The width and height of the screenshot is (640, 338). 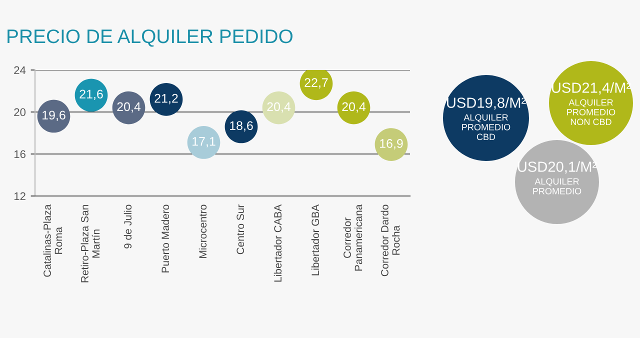 I want to click on data-label: 18,6, so click(x=241, y=126).